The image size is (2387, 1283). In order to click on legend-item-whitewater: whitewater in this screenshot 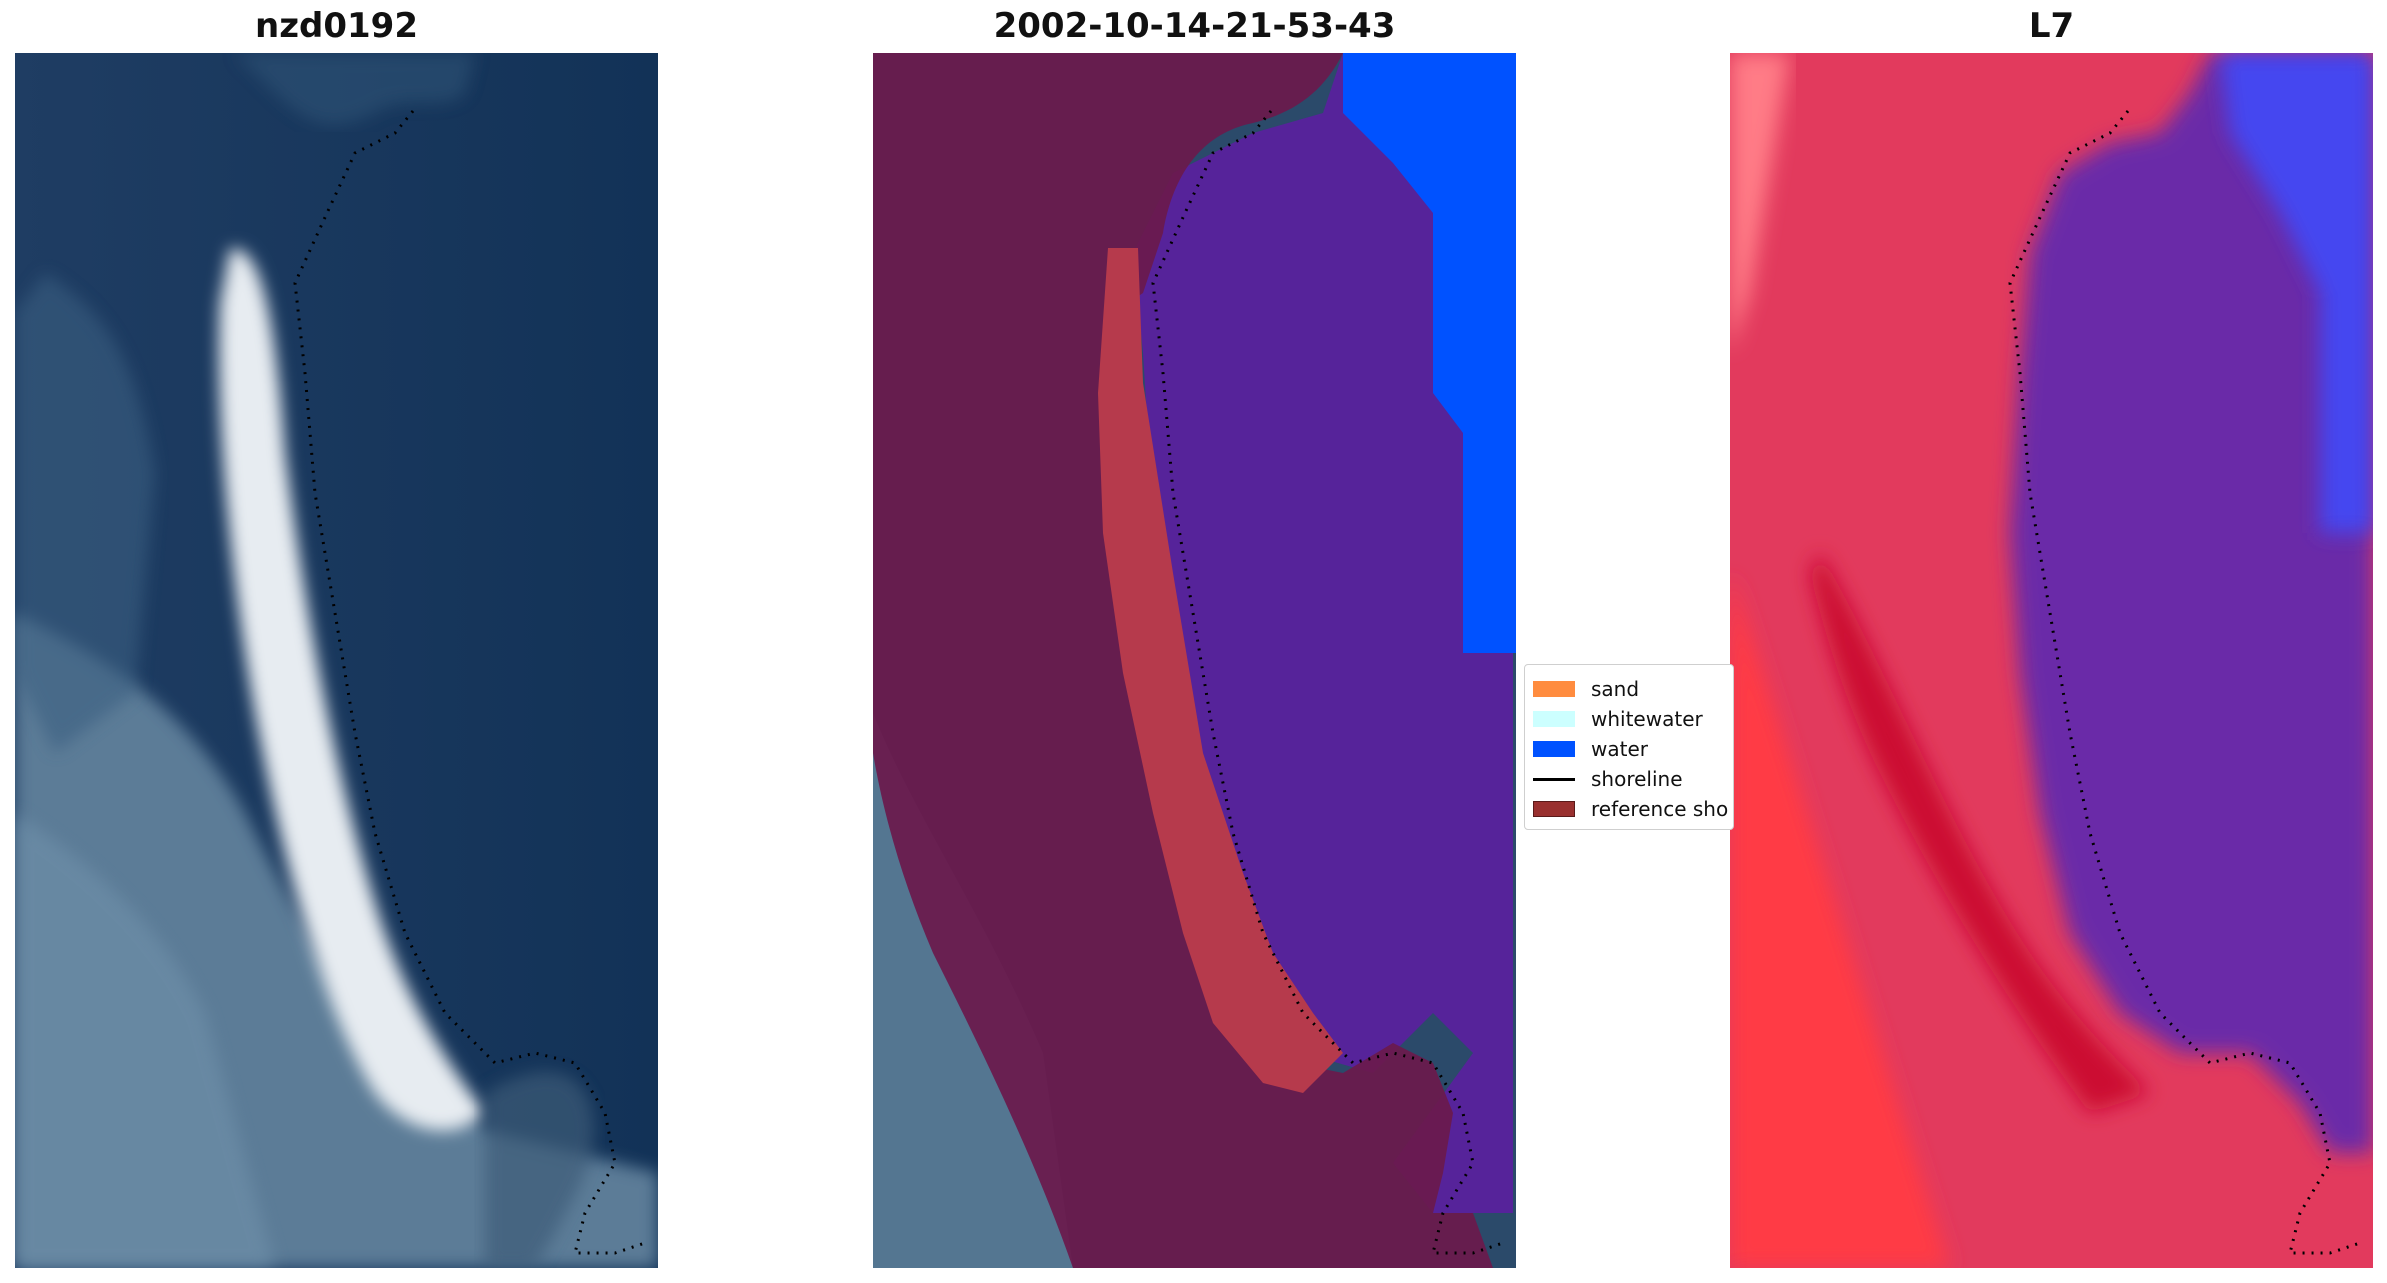, I will do `click(1618, 719)`.